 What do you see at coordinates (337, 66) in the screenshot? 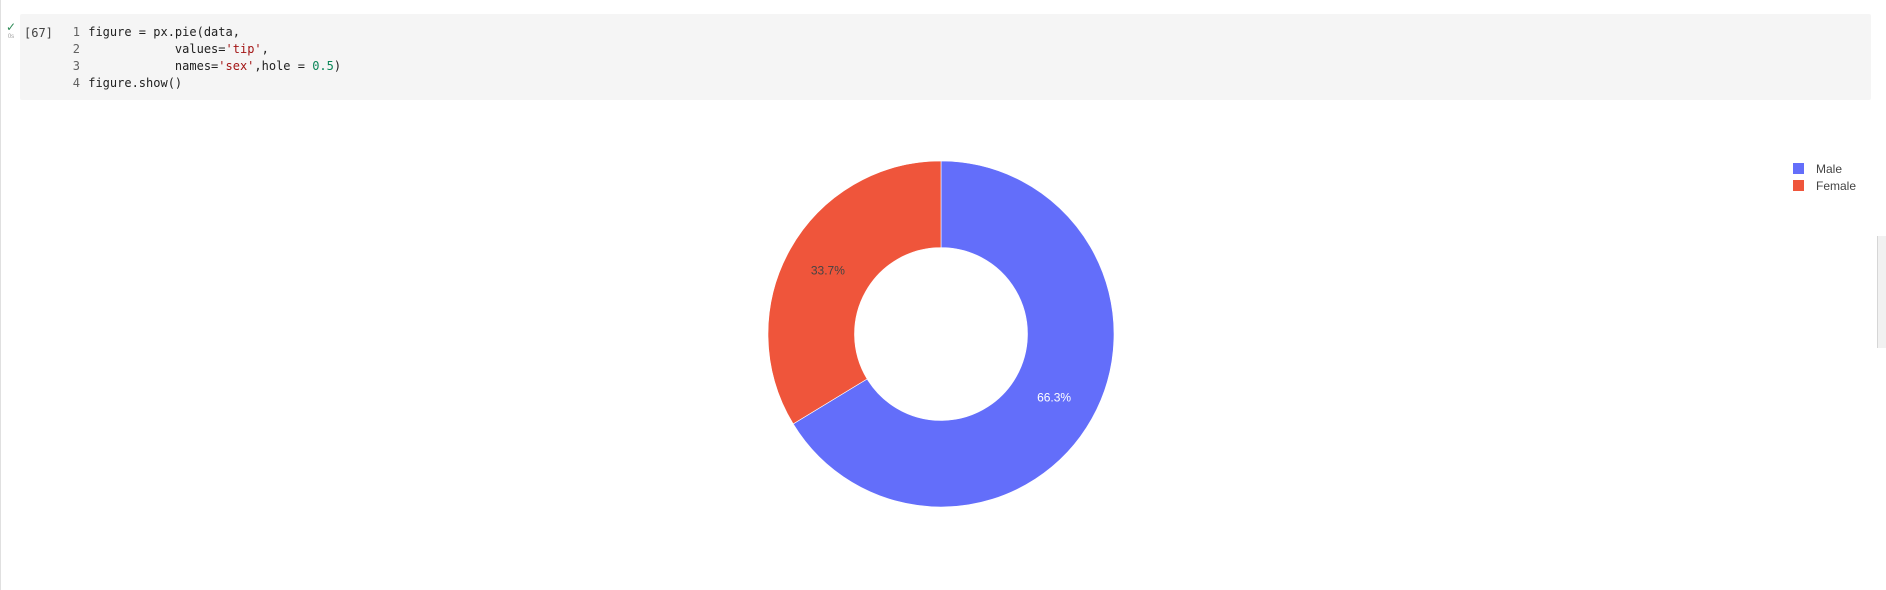
I see `code-token: )` at bounding box center [337, 66].